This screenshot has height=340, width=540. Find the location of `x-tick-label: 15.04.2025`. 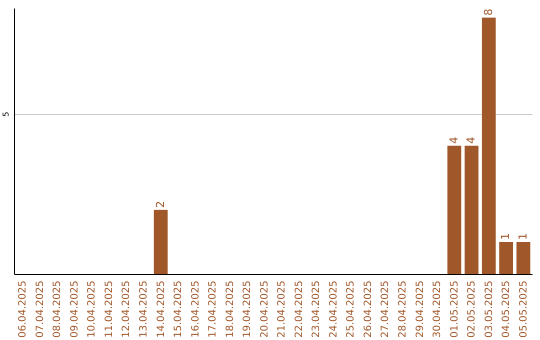

x-tick-label: 15.04.2025 is located at coordinates (178, 309).